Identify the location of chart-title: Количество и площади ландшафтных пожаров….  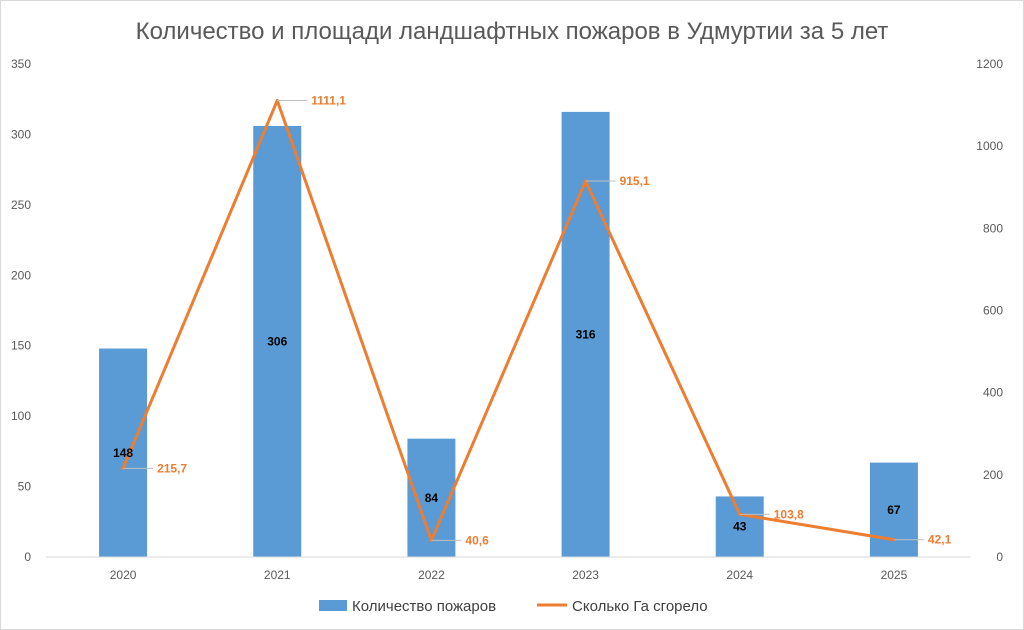
(512, 31).